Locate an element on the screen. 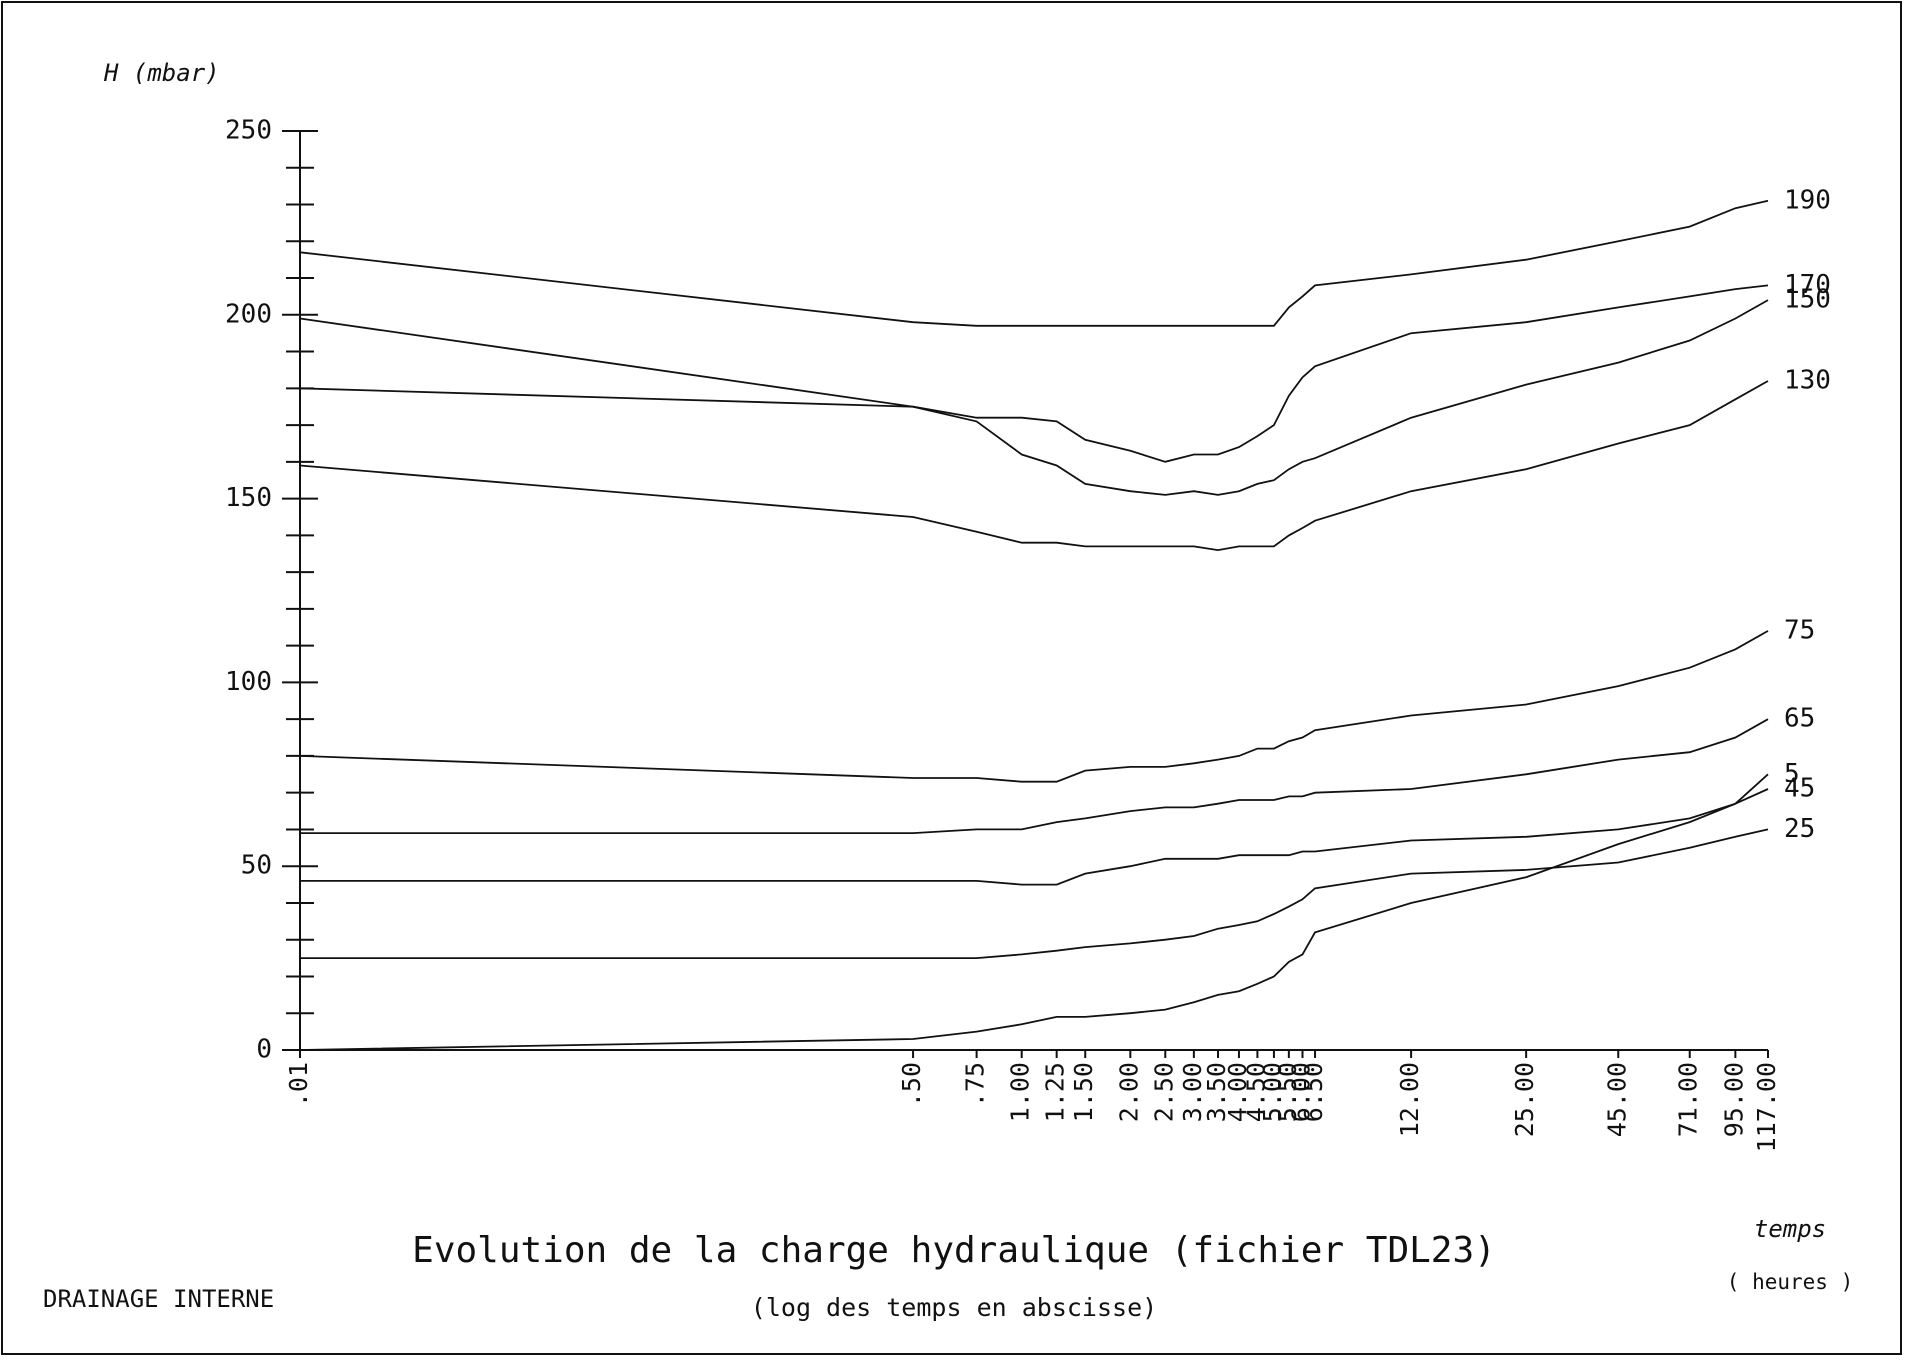  x-tick-label: 1.00 is located at coordinates (1020, 1092).